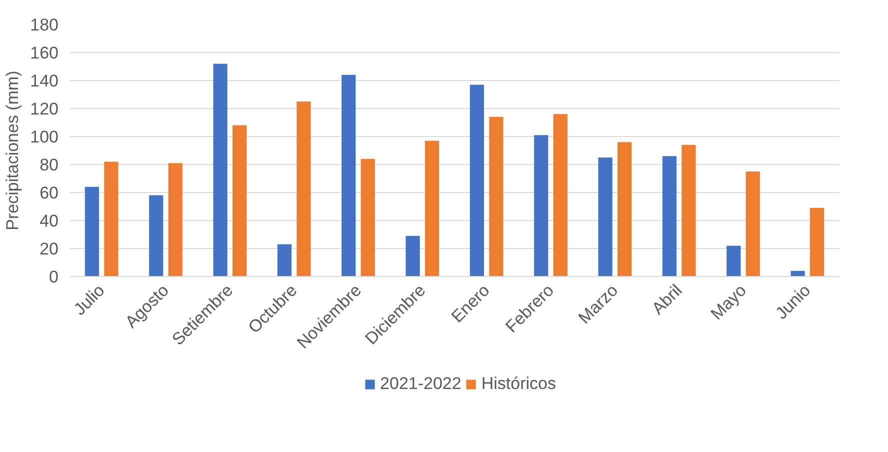 This screenshot has width=888, height=452. Describe the element at coordinates (44, 81) in the screenshot. I see `y-tick-label: 140` at that location.